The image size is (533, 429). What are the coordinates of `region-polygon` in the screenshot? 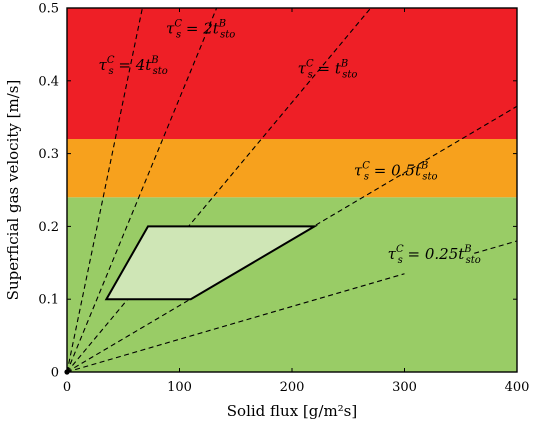 It's located at (211, 263).